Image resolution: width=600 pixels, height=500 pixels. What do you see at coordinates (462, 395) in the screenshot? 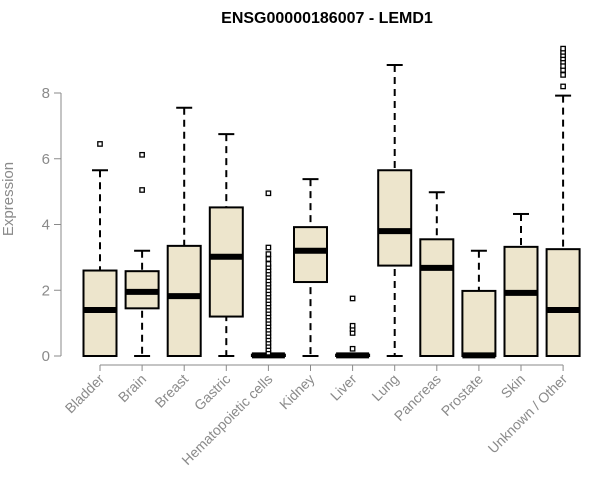
I see `x-tick-label: Prostate` at bounding box center [462, 395].